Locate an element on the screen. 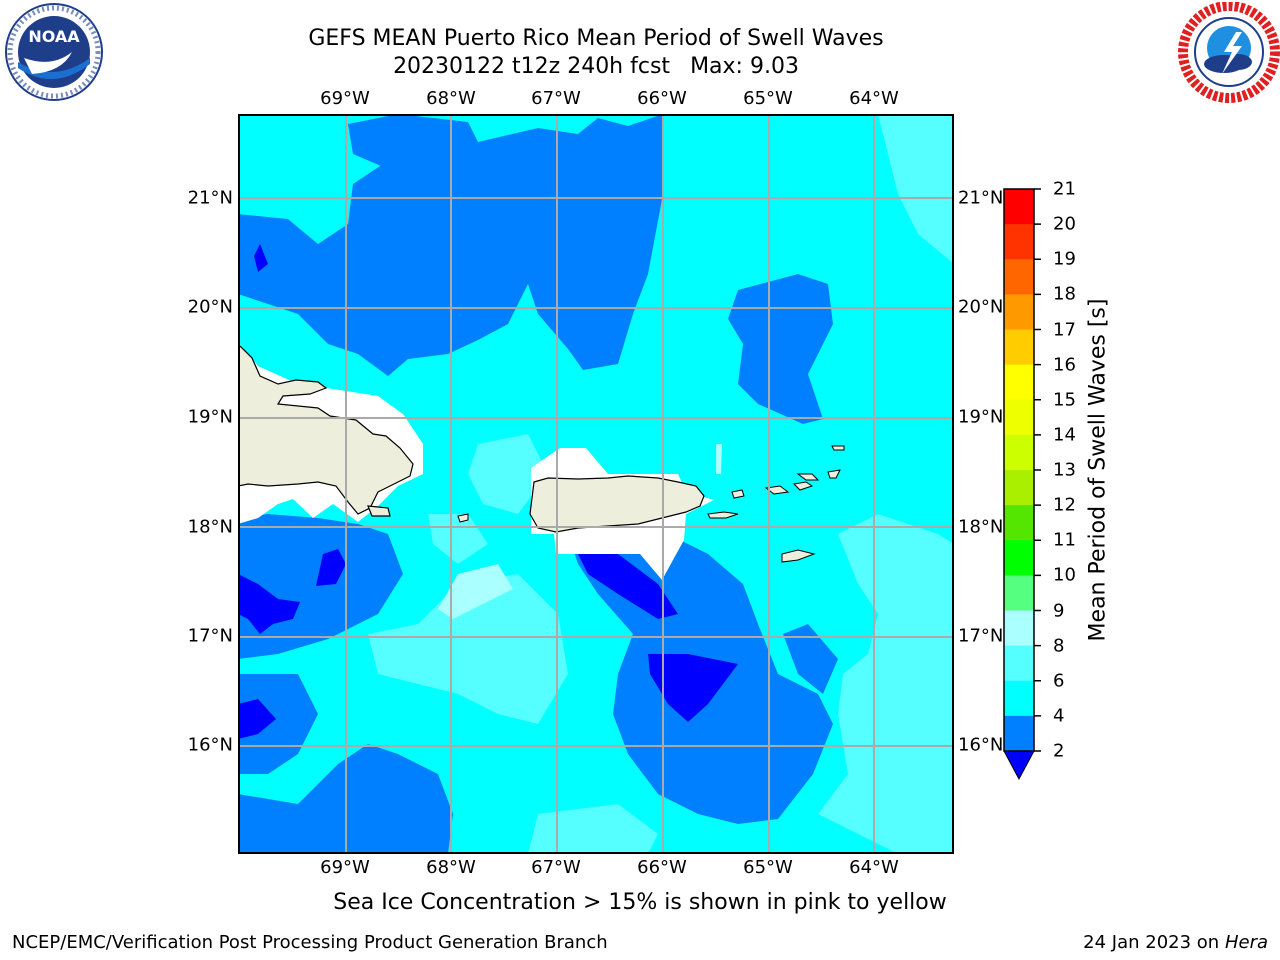 The height and width of the screenshot is (960, 1280). island-coastline is located at coordinates (379, 511).